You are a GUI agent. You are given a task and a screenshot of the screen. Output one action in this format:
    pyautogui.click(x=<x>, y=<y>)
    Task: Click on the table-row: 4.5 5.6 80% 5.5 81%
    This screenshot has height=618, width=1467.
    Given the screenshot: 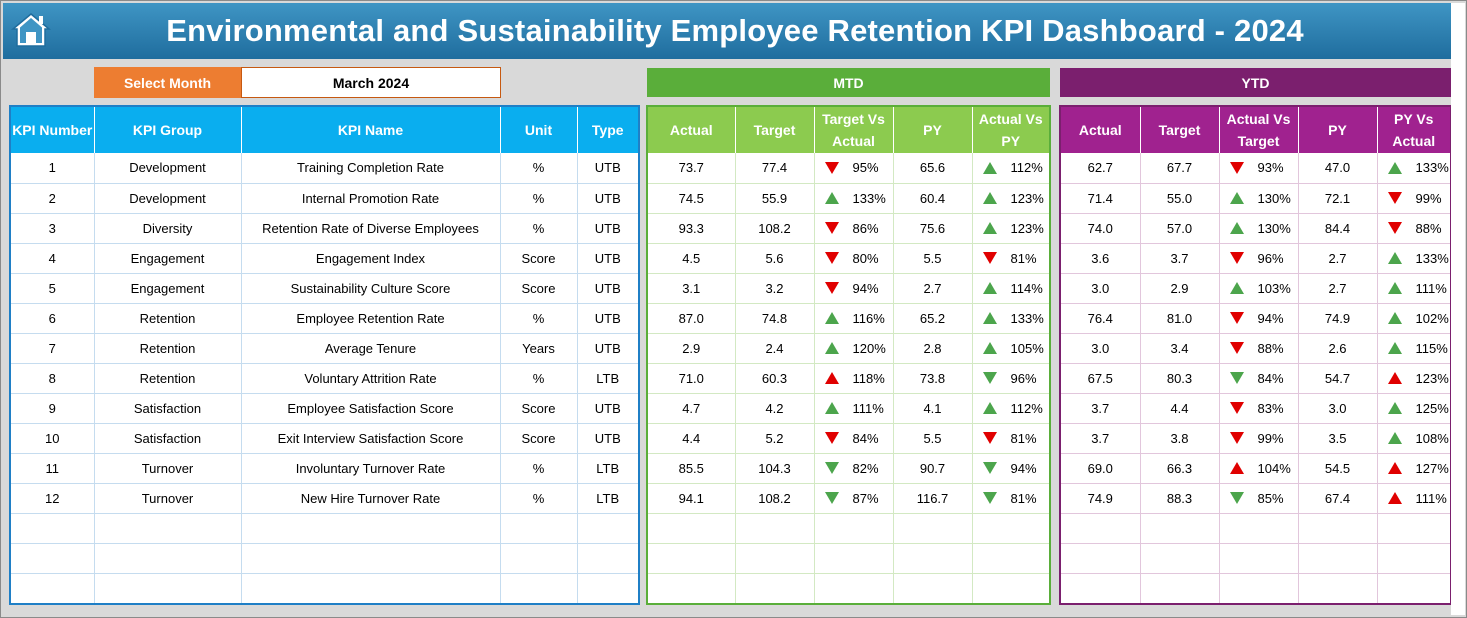 What is the action you would take?
    pyautogui.click(x=848, y=258)
    